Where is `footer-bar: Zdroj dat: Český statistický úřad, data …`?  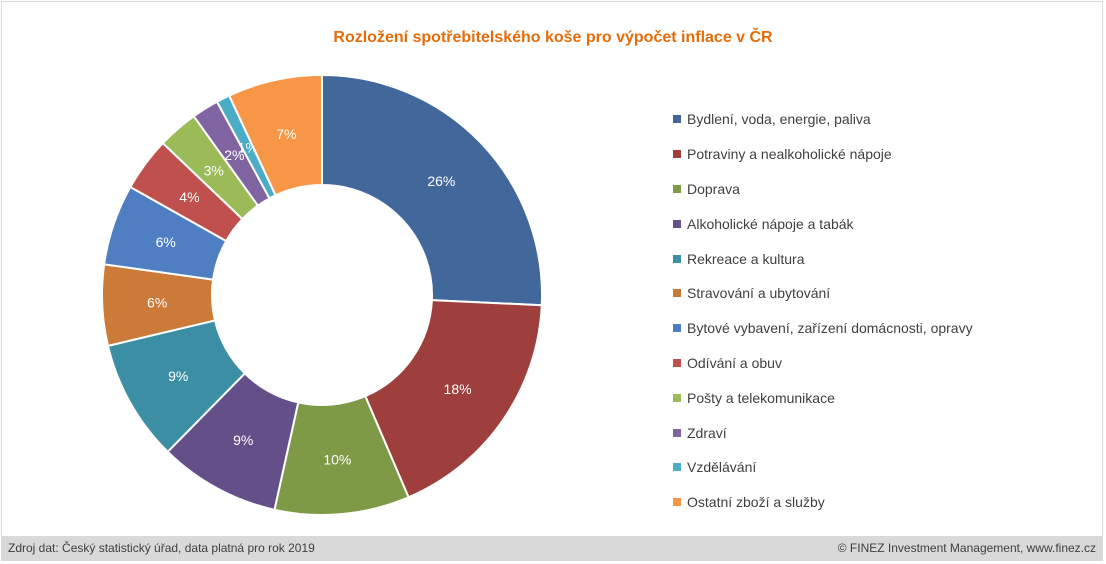
footer-bar: Zdroj dat: Český statistický úřad, data … is located at coordinates (552, 548).